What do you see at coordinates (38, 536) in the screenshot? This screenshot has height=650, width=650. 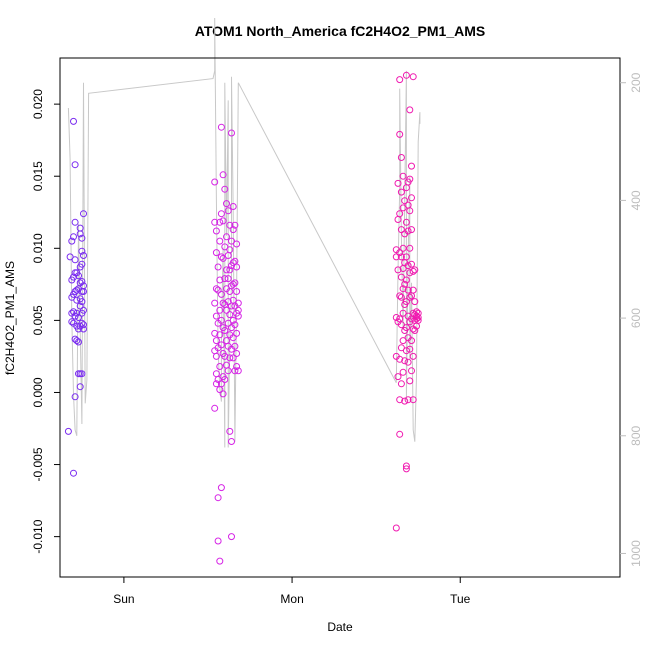 I see `y-tick-label: -0.010` at bounding box center [38, 536].